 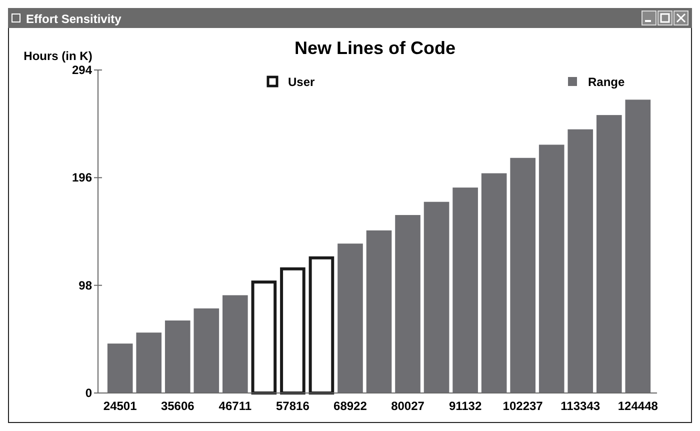 I want to click on y-axis-title: Hours (in K), so click(x=58, y=56).